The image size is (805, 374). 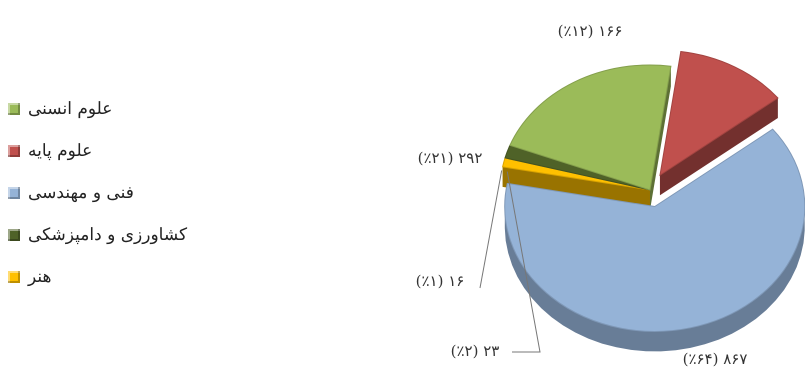 What do you see at coordinates (450, 158) in the screenshot?
I see `data-label: (٪۲۱) ۲۹۲` at bounding box center [450, 158].